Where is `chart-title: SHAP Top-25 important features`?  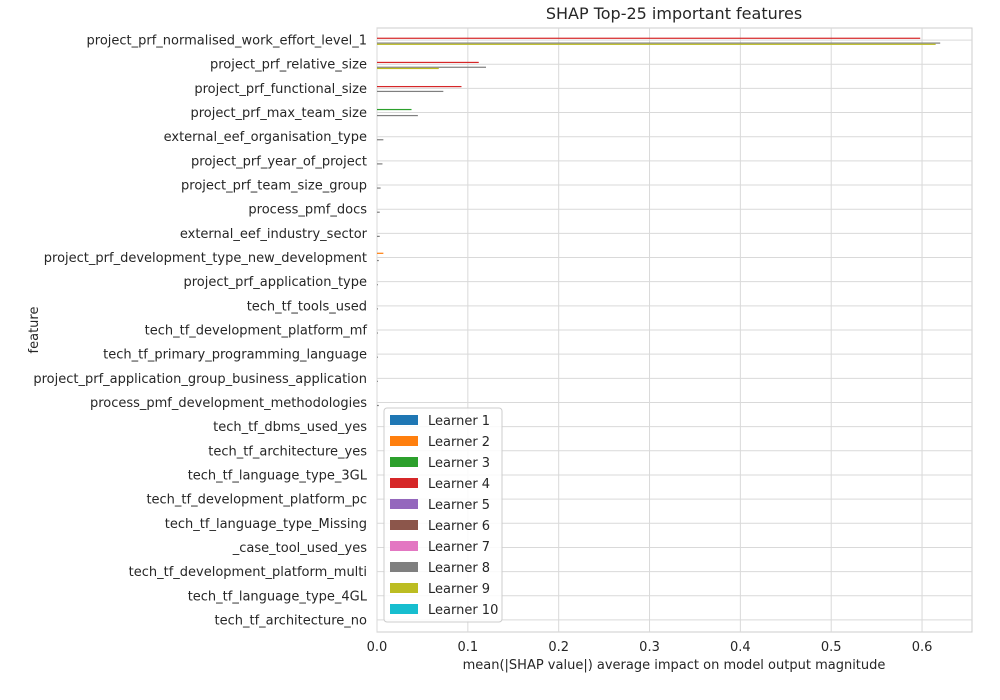
chart-title: SHAP Top-25 important features is located at coordinates (674, 13).